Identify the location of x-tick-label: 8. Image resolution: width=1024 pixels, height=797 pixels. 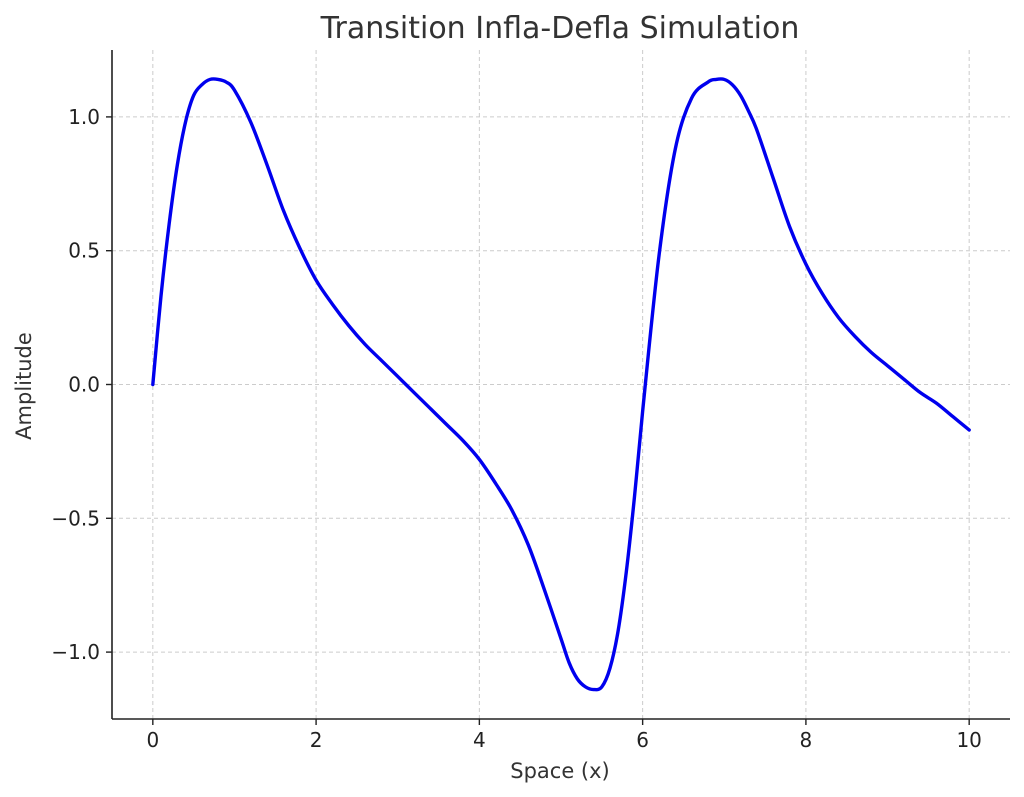
(806, 740).